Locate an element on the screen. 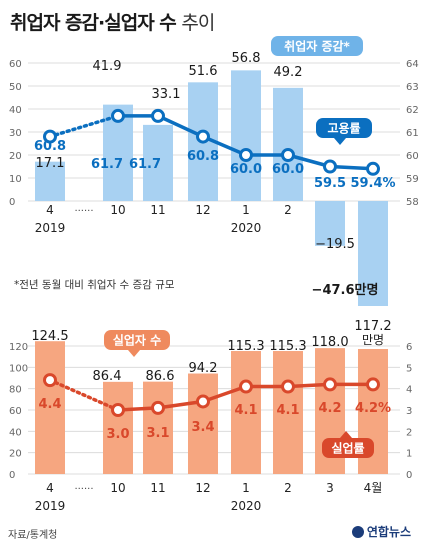 This screenshot has width=423, height=549. series-badge-bars: 실업자 수 is located at coordinates (137, 343).